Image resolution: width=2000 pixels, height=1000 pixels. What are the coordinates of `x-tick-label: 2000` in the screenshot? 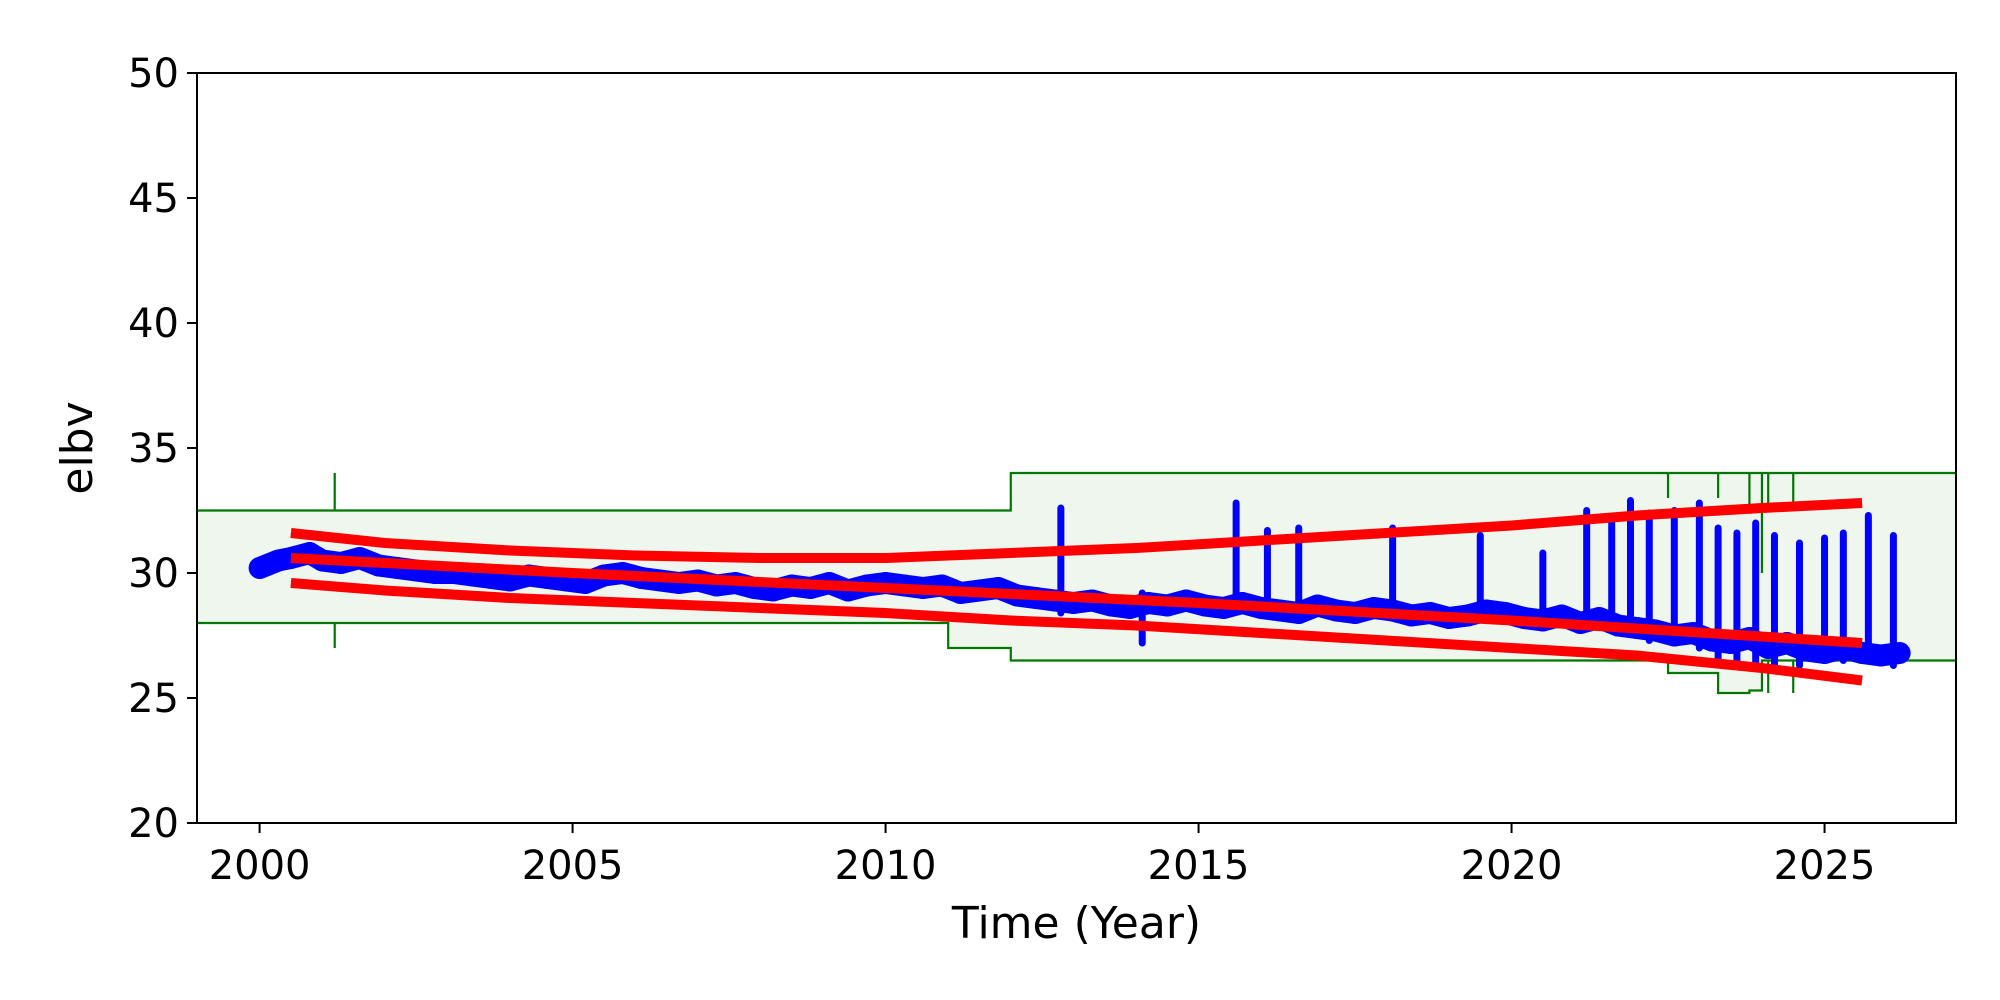 It's located at (260, 866).